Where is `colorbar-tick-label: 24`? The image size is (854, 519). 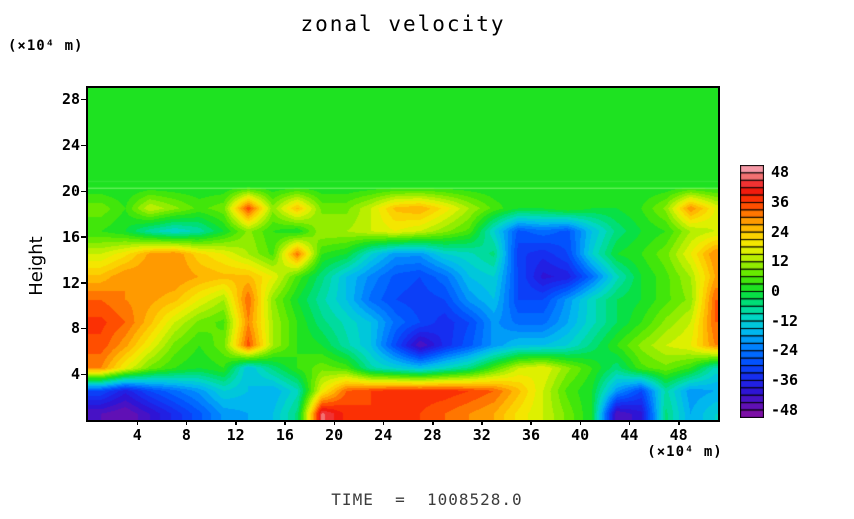 colorbar-tick-label: 24 is located at coordinates (780, 231).